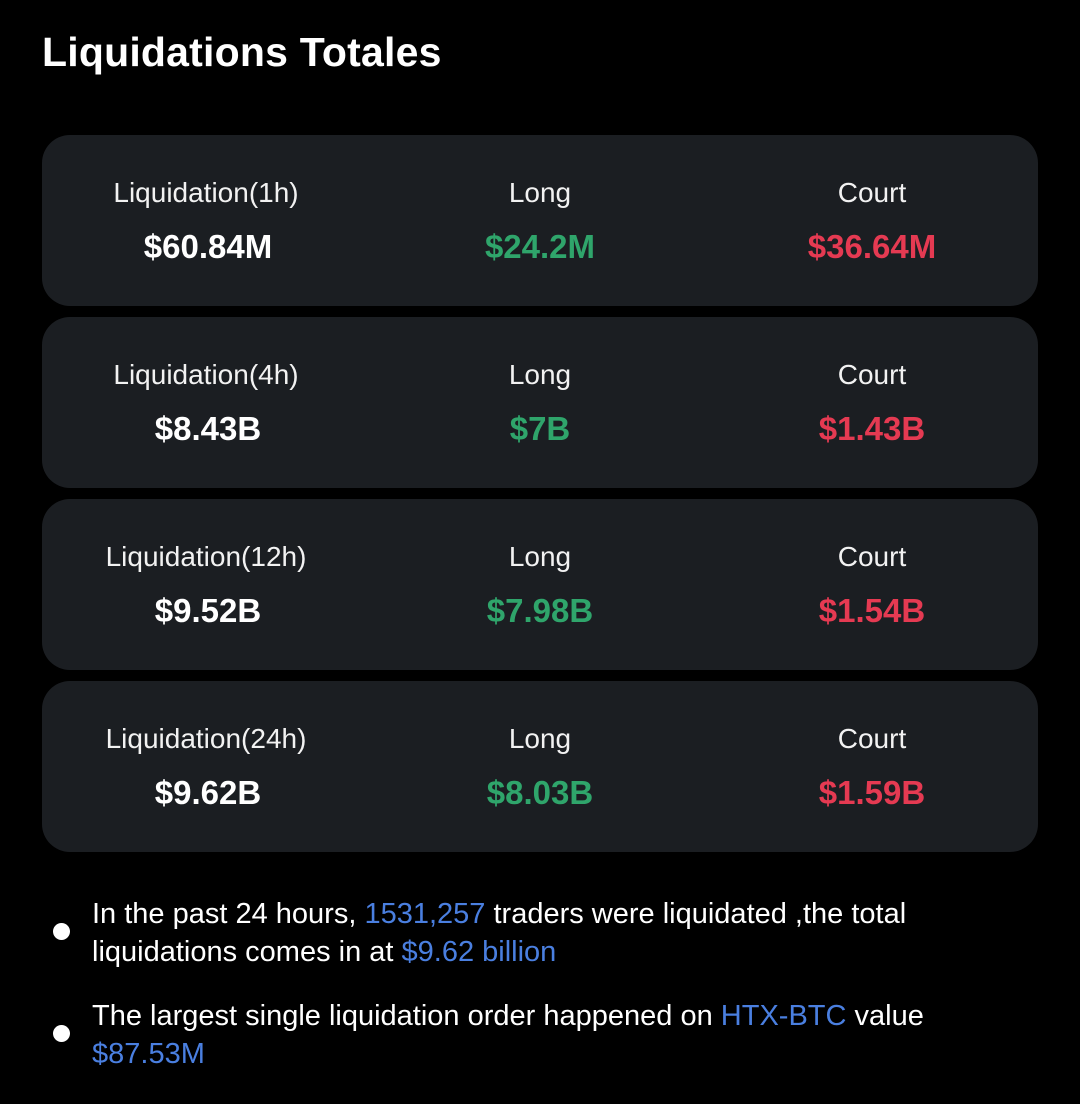 This screenshot has width=1080, height=1104. Describe the element at coordinates (208, 584) in the screenshot. I see `total-column: Liquidation(12h) $9.52B` at that location.